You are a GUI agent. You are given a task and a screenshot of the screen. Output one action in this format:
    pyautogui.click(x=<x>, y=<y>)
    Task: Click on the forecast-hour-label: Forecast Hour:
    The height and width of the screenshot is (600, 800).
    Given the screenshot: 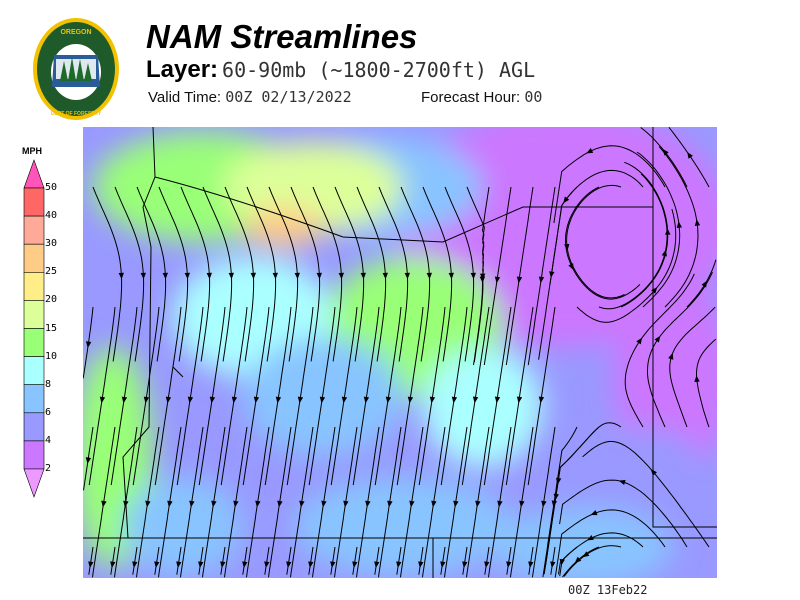 What is the action you would take?
    pyautogui.click(x=471, y=97)
    